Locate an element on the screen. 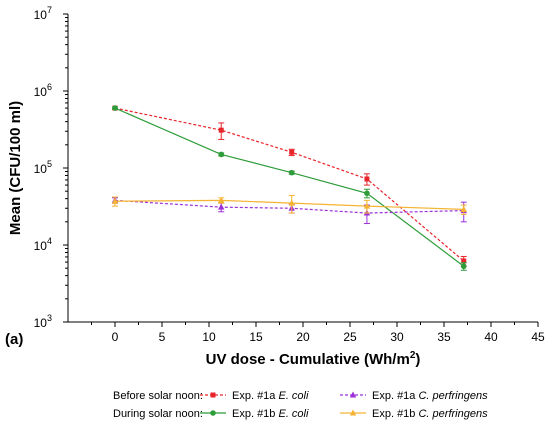 This screenshot has width=550, height=426. legend-entry: Exp. #1b C. perfringens is located at coordinates (430, 414).